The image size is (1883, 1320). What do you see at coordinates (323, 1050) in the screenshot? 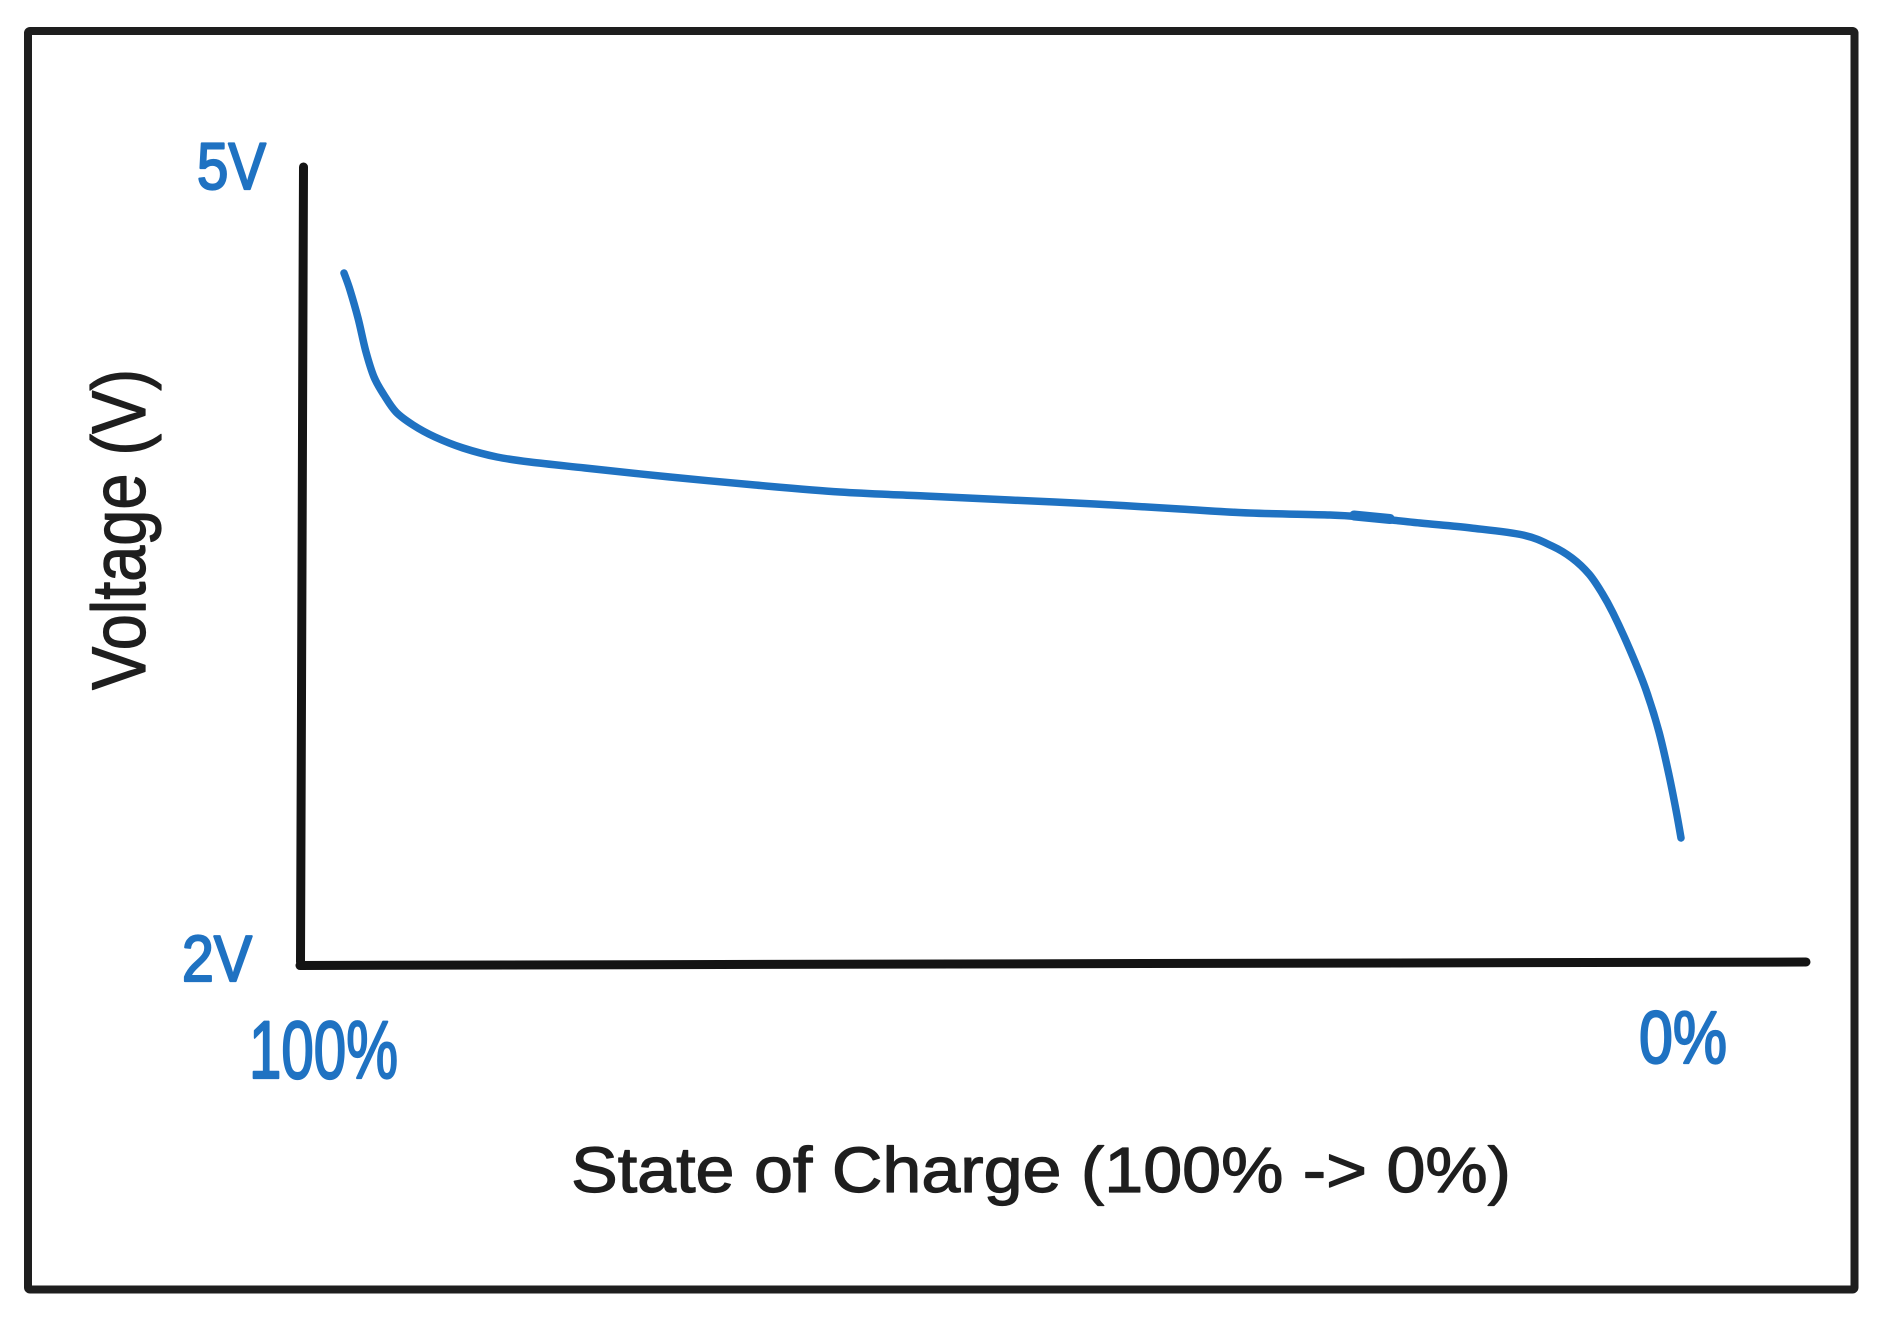
I see `svg-text: 100%` at bounding box center [323, 1050].